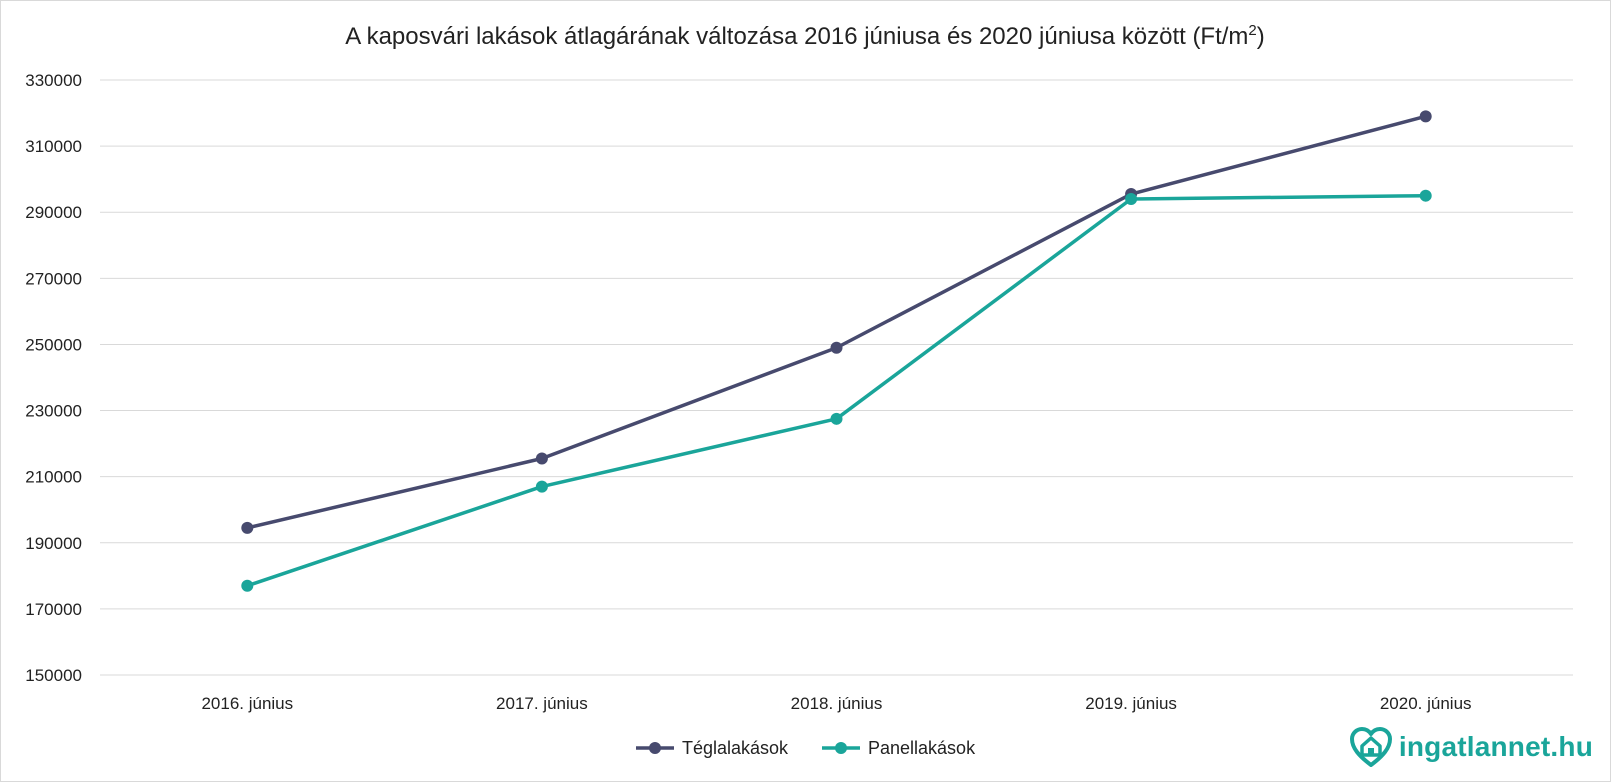  What do you see at coordinates (53, 278) in the screenshot?
I see `y-tick-label: 270000` at bounding box center [53, 278].